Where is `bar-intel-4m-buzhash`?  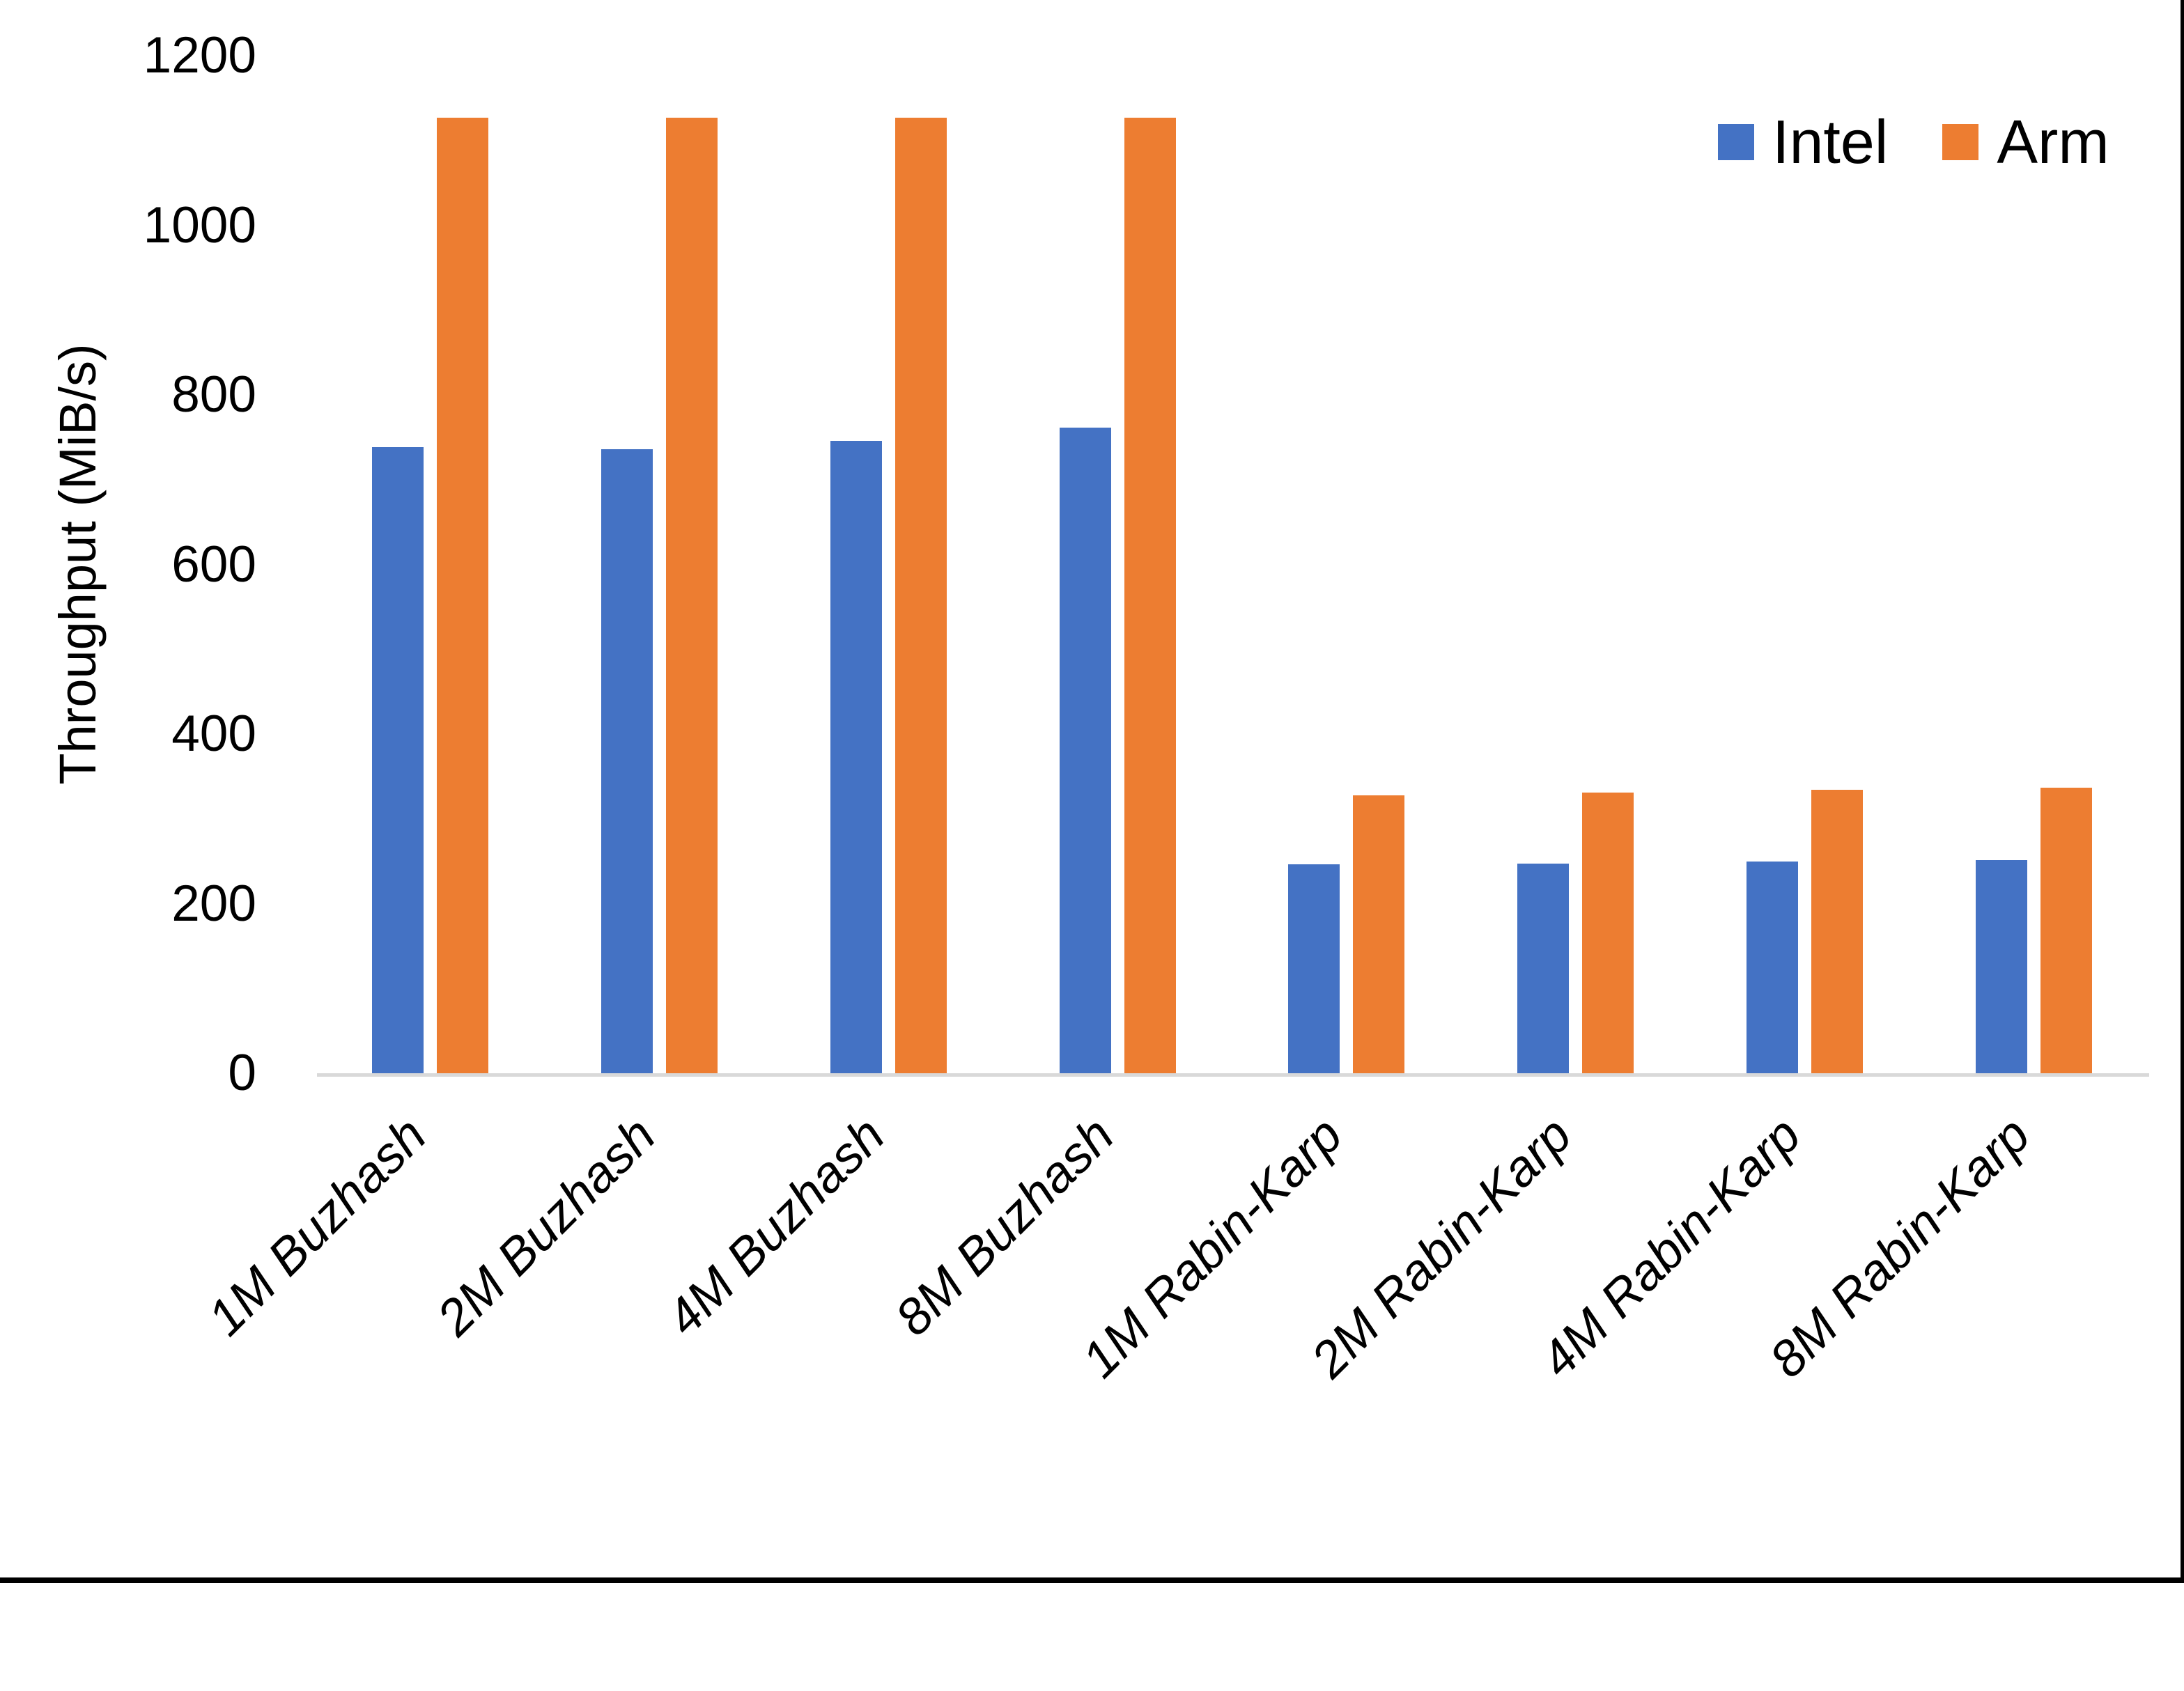 bar-intel-4m-buzhash is located at coordinates (856, 756).